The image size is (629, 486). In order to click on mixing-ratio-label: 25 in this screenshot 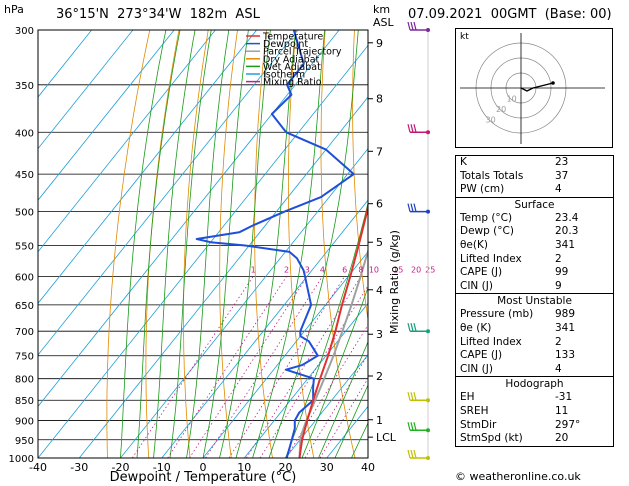, I will do `click(430, 269)`.